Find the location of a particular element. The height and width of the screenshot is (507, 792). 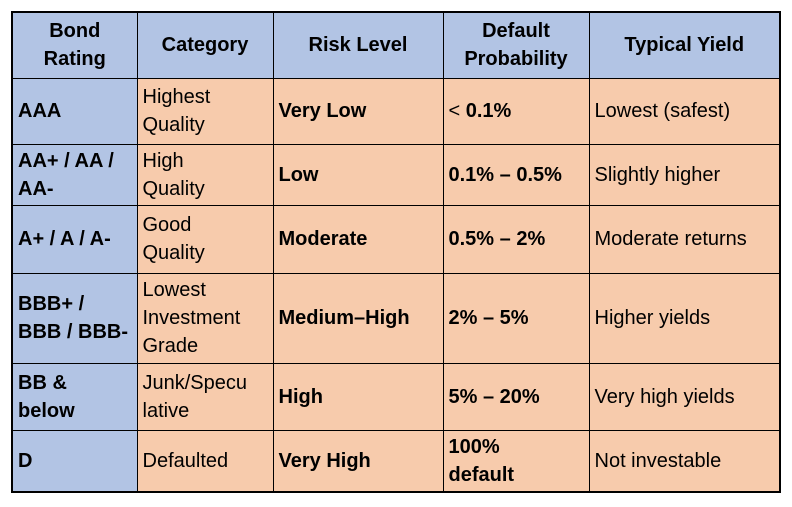

typical-yield-cell: Lowest (safest) is located at coordinates (684, 111).